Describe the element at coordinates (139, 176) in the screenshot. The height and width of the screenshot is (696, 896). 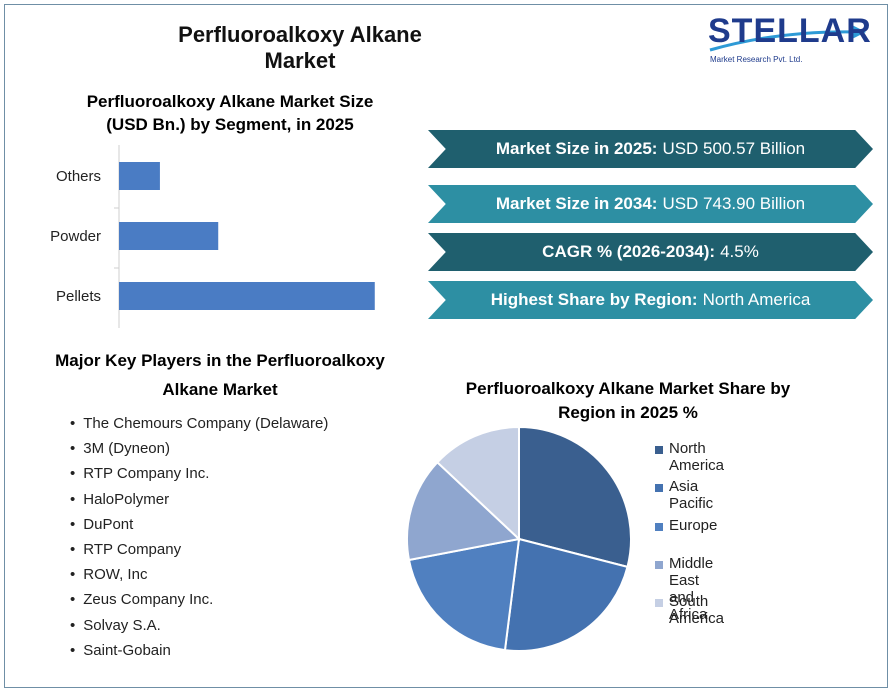
I see `bar-others` at that location.